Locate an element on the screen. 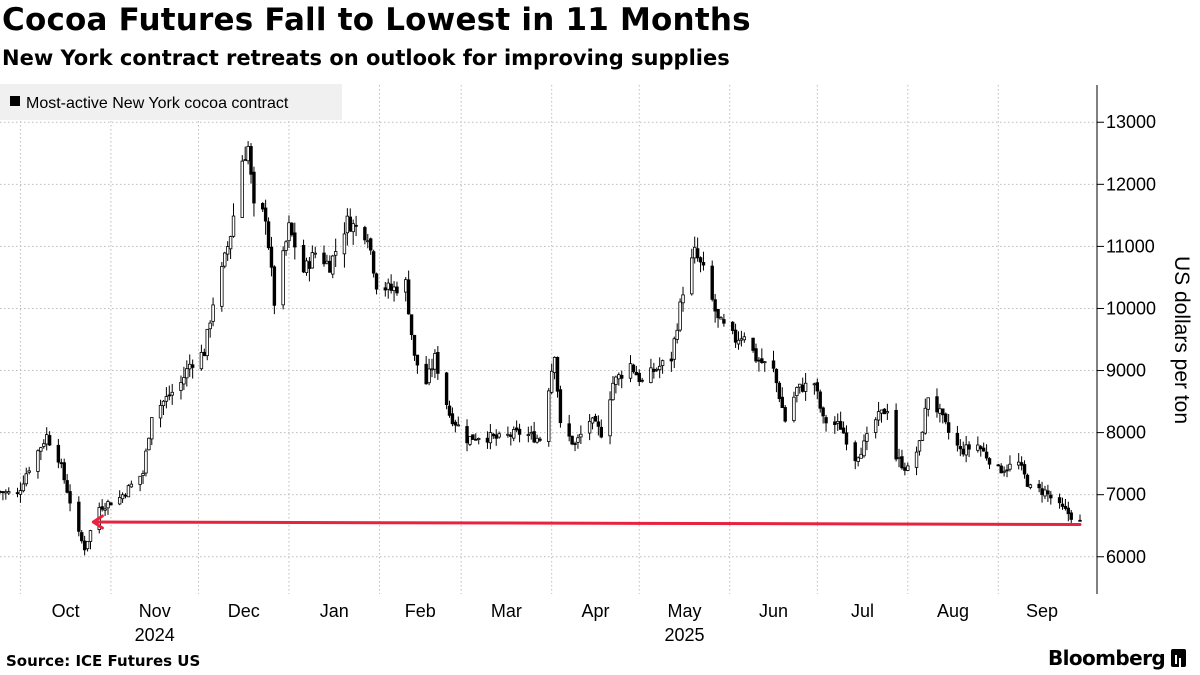 The width and height of the screenshot is (1200, 675). y-tick-label: 9000 is located at coordinates (1126, 371).